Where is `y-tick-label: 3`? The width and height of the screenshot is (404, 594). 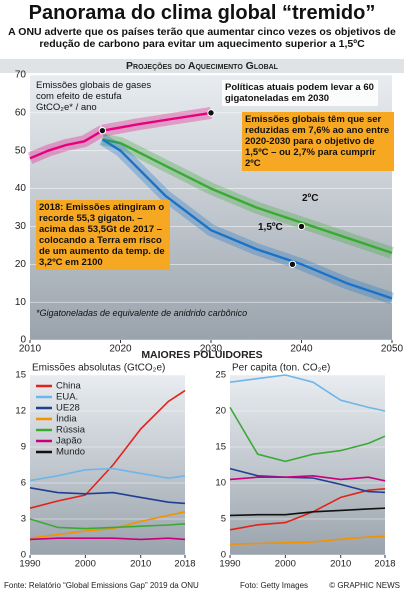 y-tick-label: 3 is located at coordinates (23, 519).